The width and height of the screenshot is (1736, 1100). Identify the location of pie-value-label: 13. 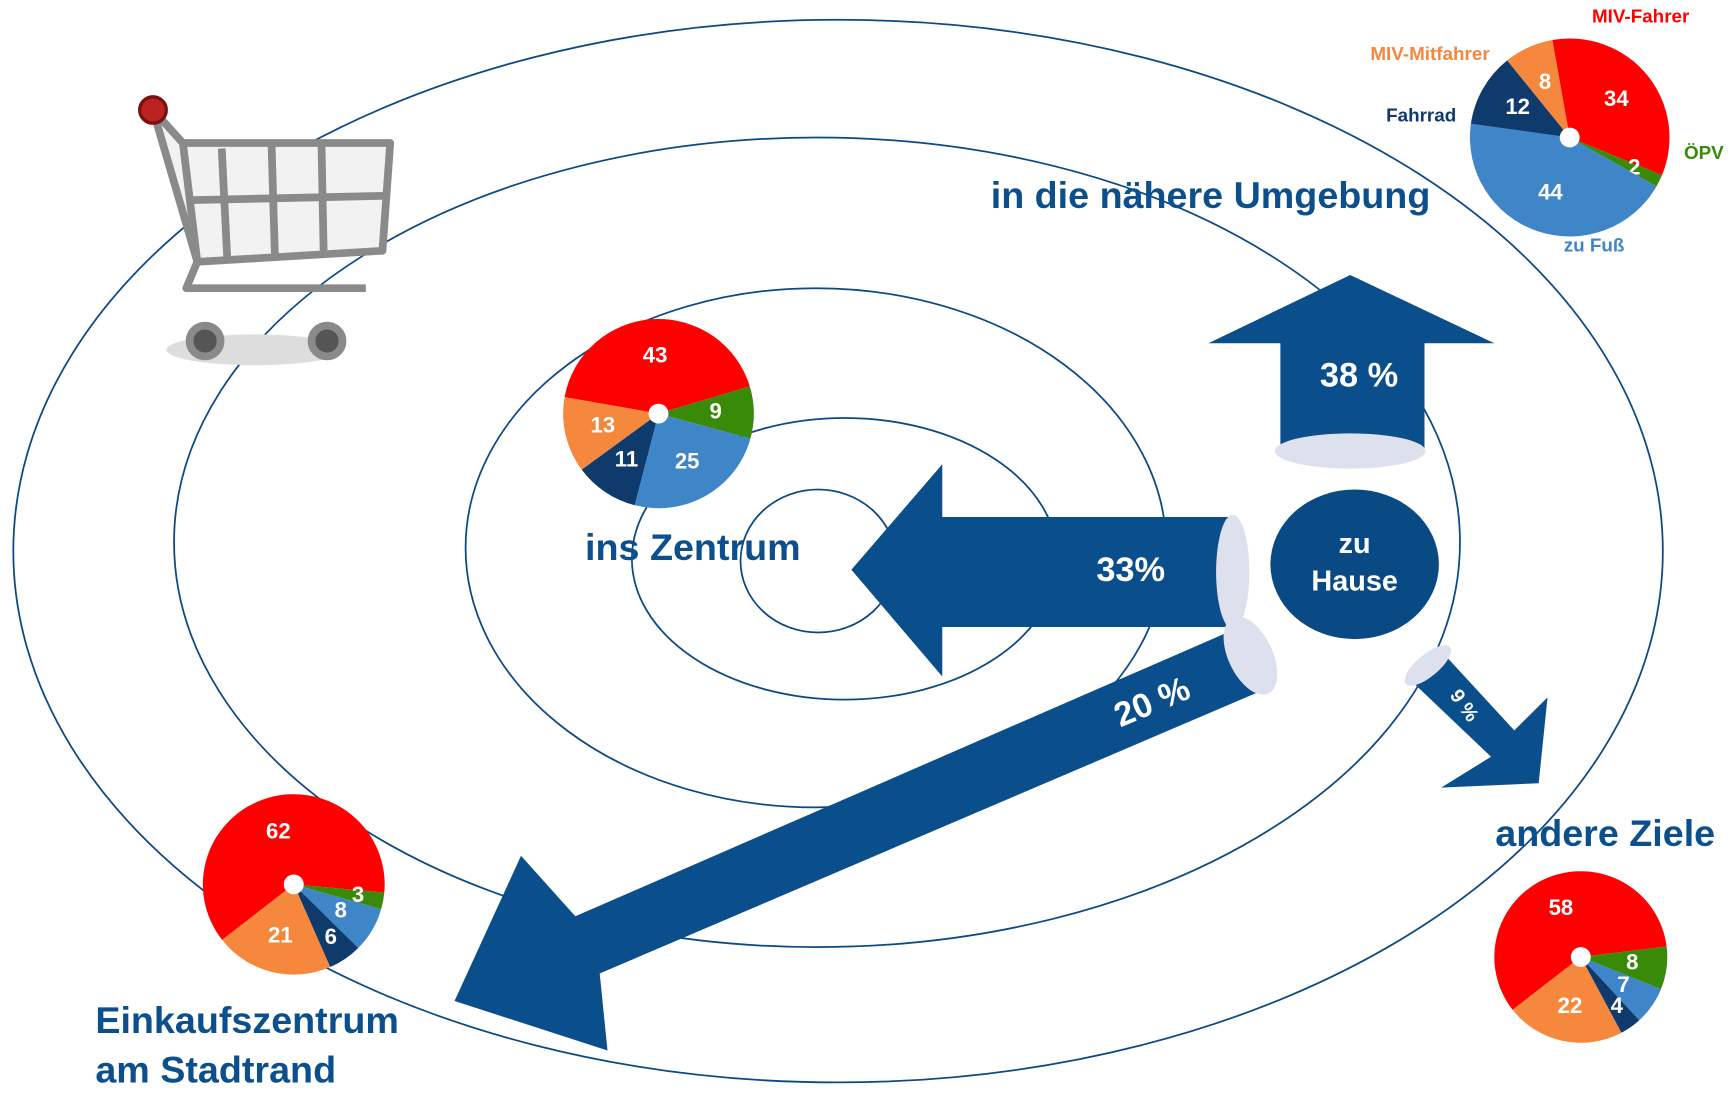
(602, 424).